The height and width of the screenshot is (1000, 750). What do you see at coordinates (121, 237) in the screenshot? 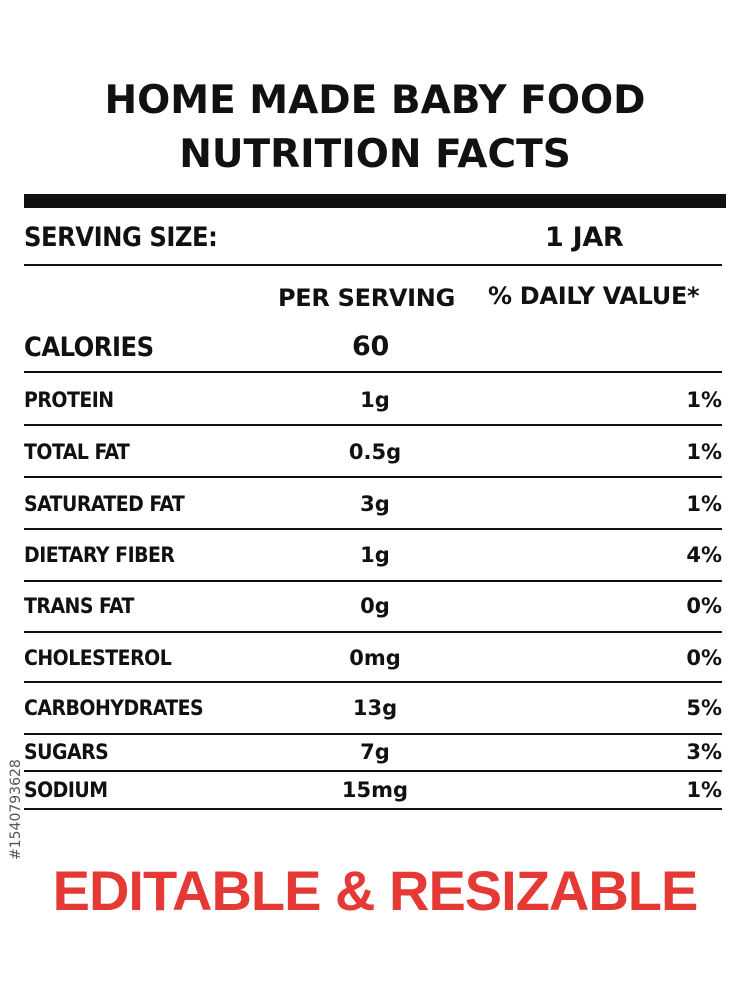
I see `serving-size-label: SERVING SIZE:` at bounding box center [121, 237].